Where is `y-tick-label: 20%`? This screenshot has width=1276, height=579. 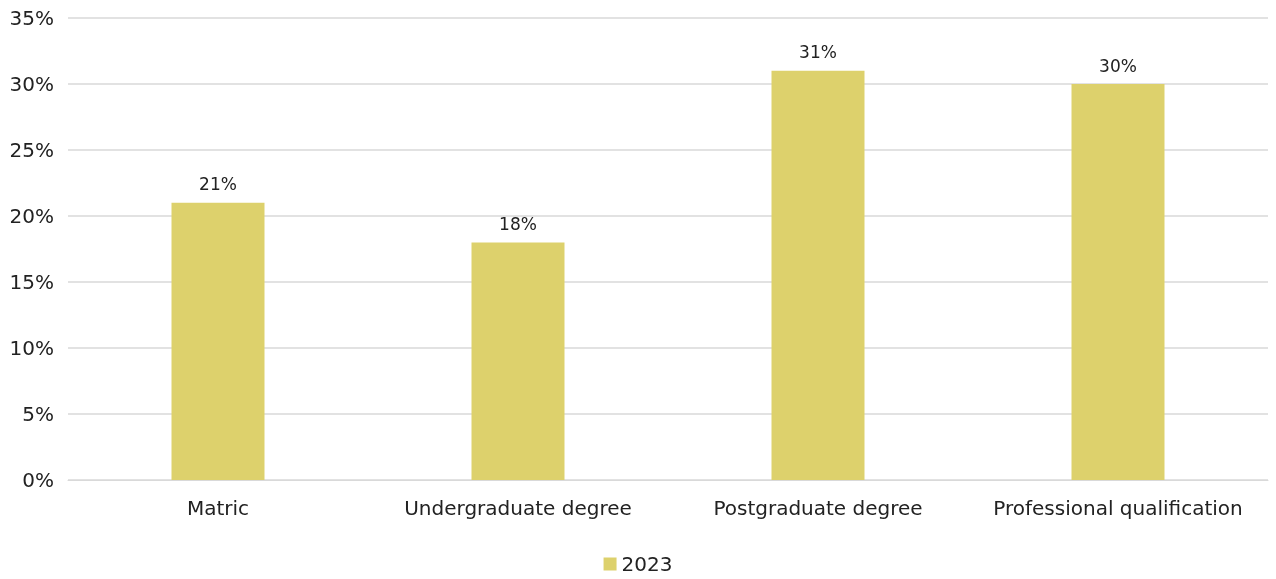
y-tick-label: 20% is located at coordinates (31, 216).